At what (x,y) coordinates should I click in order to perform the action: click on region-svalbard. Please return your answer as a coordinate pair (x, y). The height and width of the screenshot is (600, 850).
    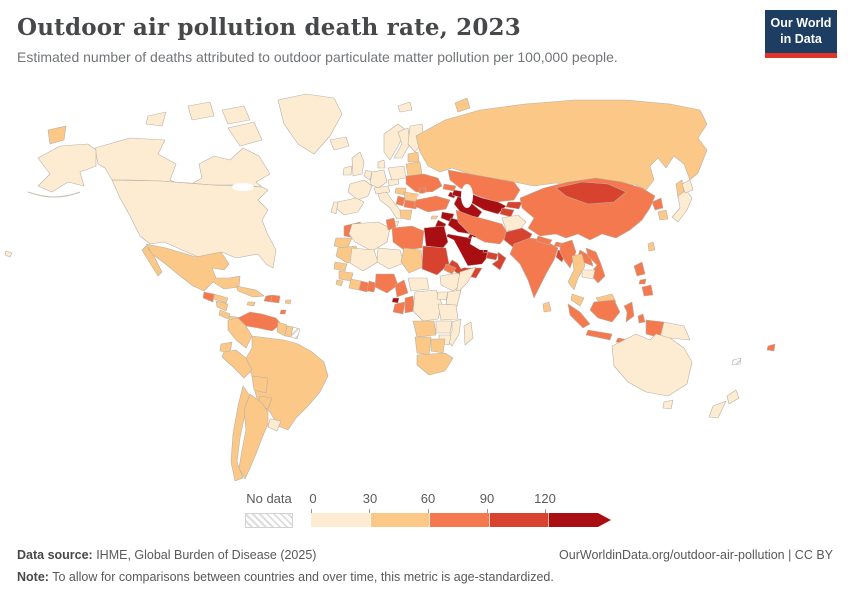
    Looking at the image, I should click on (405, 107).